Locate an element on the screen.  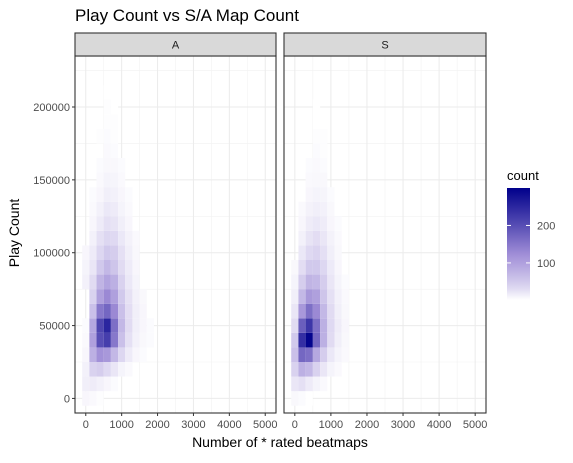
y-tick-label: 100000 is located at coordinates (51, 254).